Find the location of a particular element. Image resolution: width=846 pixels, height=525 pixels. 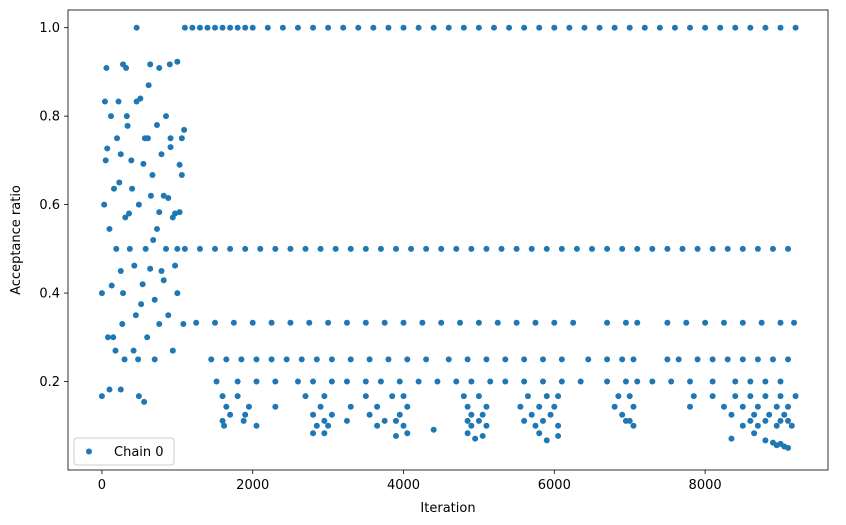

y-tick-label: 1.0 is located at coordinates (49, 28).